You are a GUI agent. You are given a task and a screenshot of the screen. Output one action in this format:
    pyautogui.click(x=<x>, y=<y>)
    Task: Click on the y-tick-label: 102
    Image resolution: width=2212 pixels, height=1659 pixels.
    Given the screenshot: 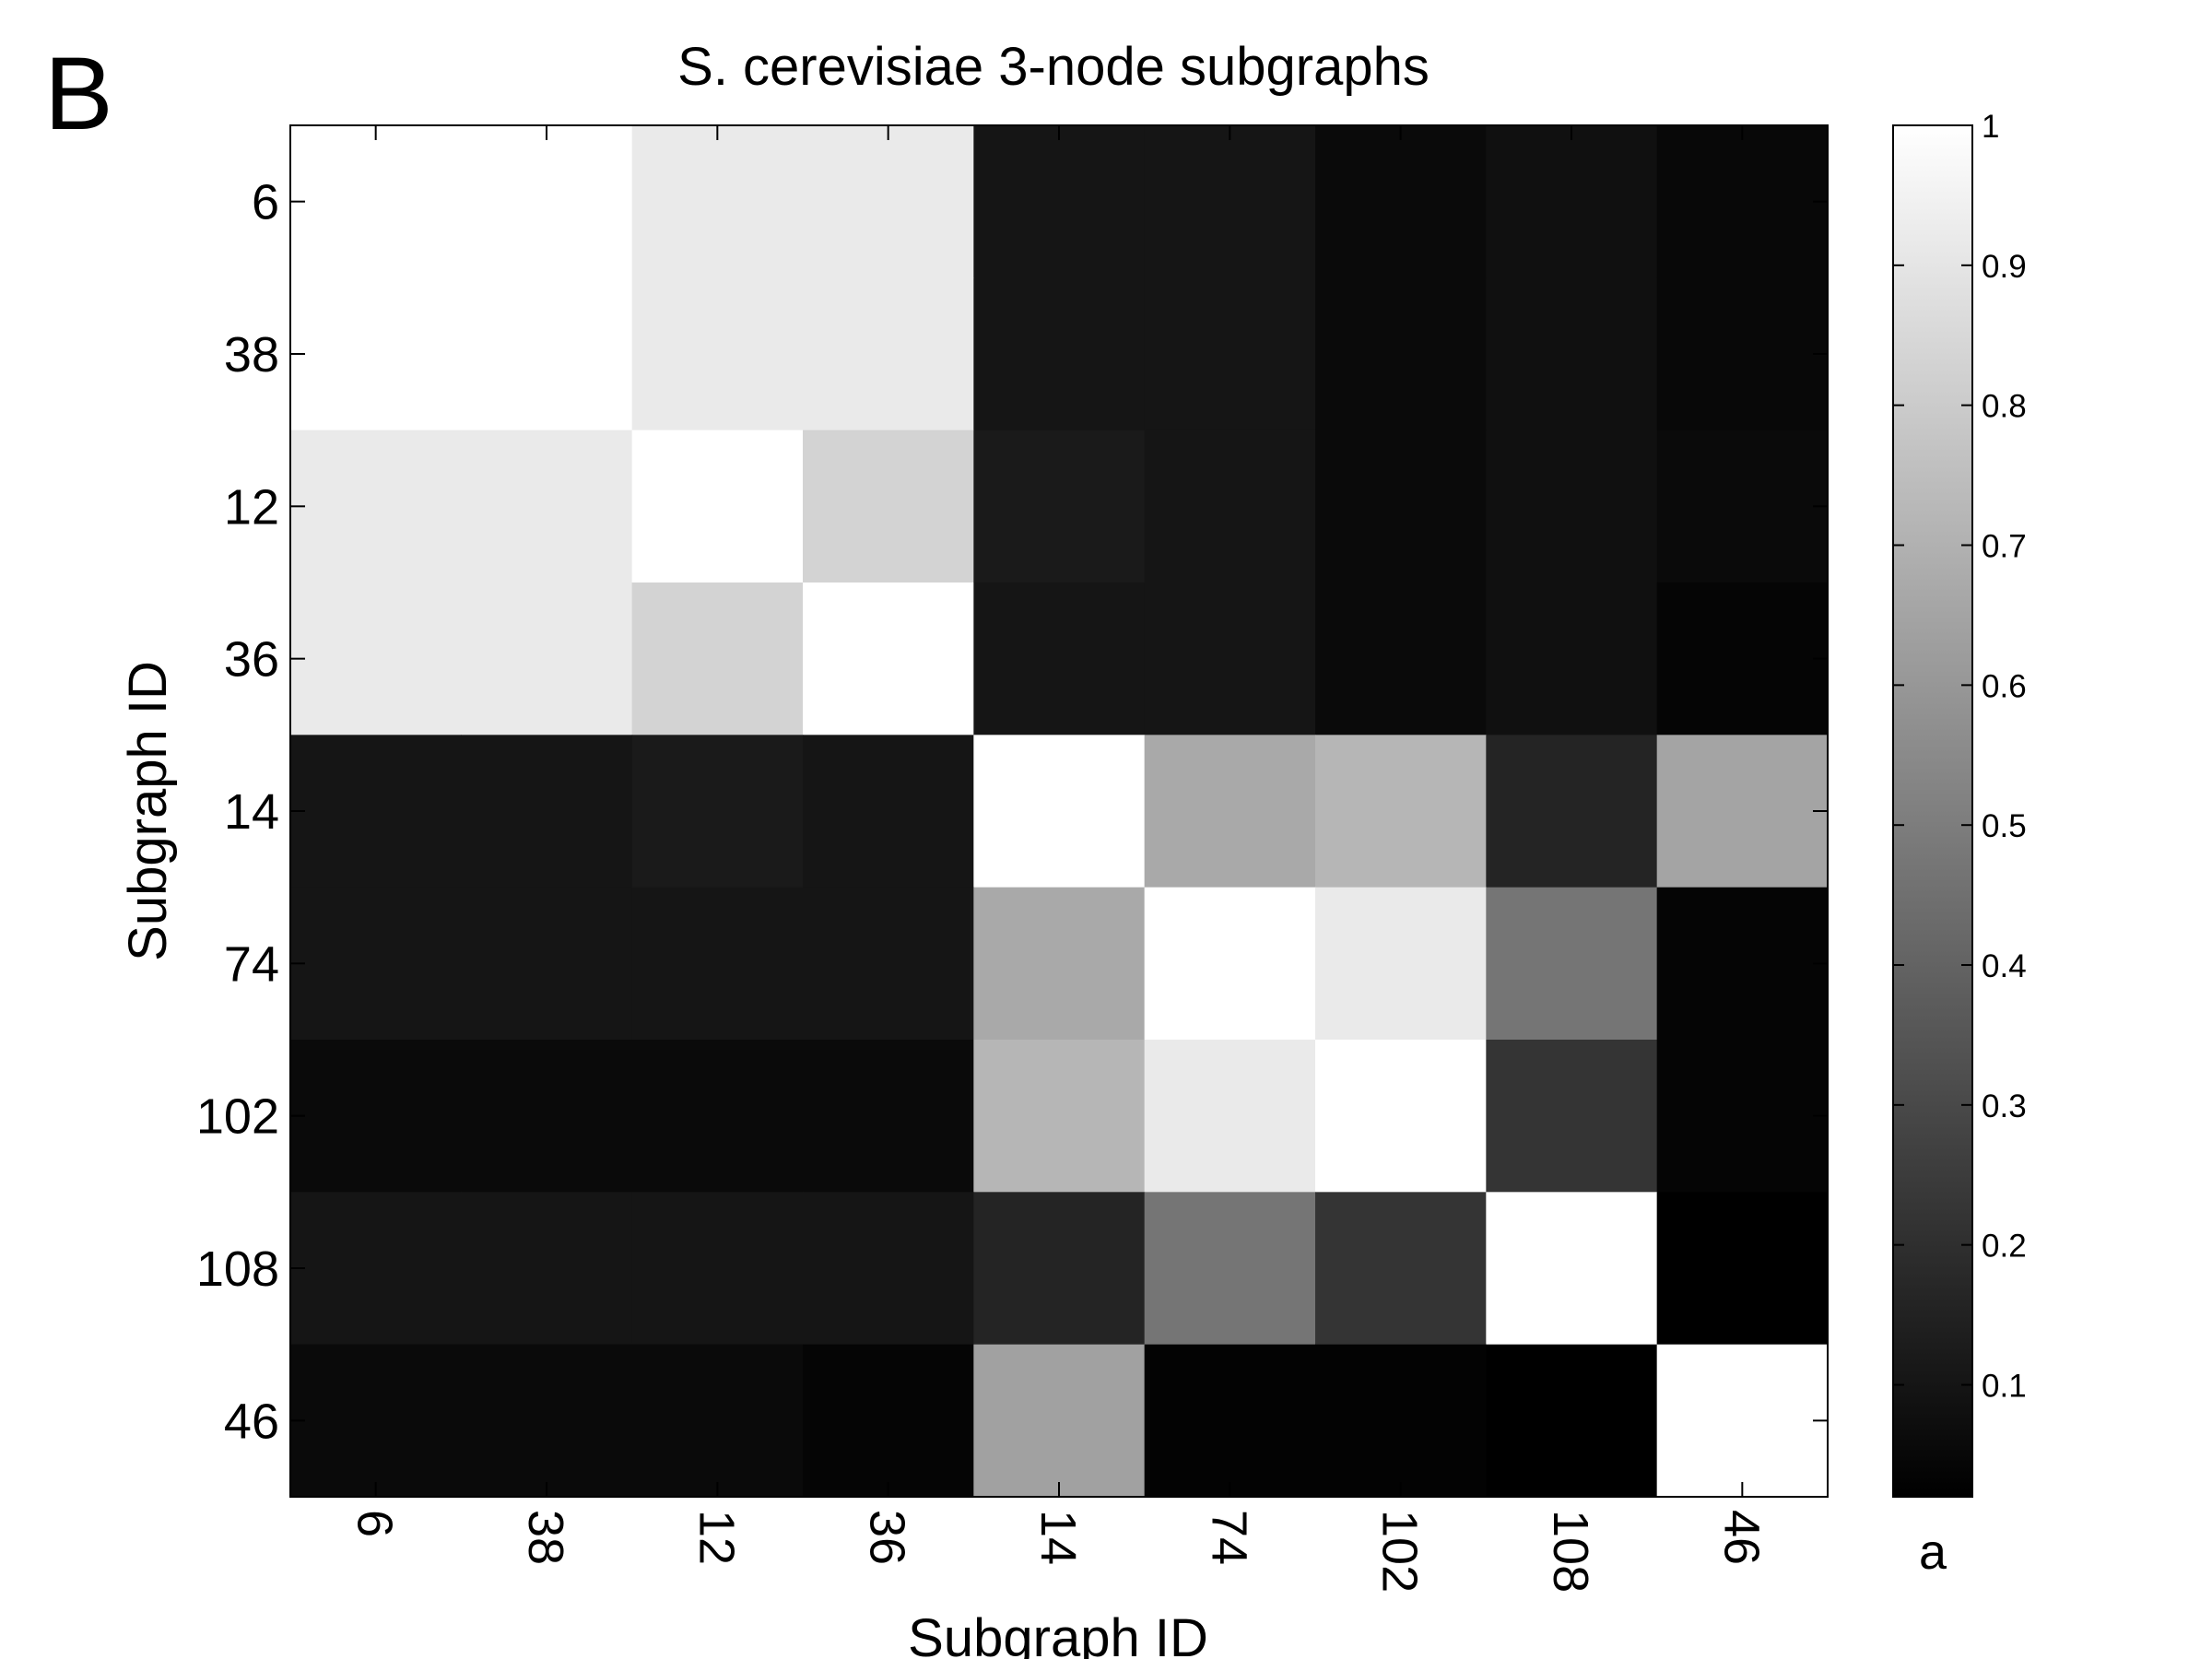 What is the action you would take?
    pyautogui.click(x=237, y=1117)
    